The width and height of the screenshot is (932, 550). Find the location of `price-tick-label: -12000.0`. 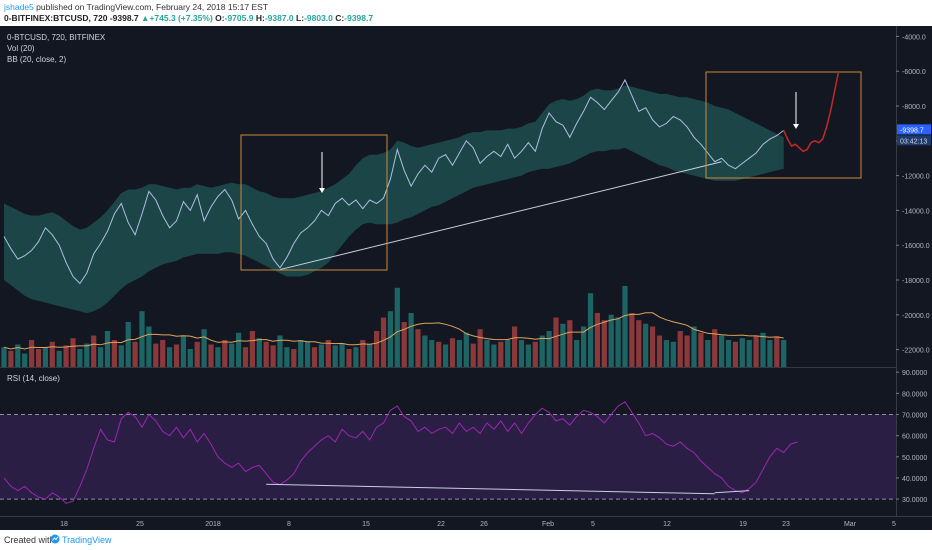

price-tick-label: -12000.0 is located at coordinates (916, 177).